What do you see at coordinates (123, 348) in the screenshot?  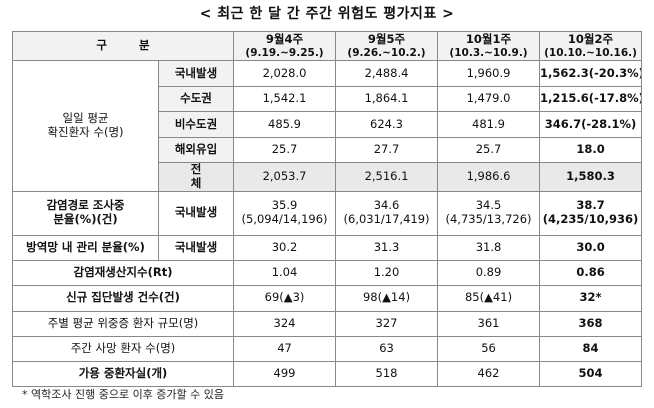 I see `deaths-label: 주간 사망 환자 수(명)` at bounding box center [123, 348].